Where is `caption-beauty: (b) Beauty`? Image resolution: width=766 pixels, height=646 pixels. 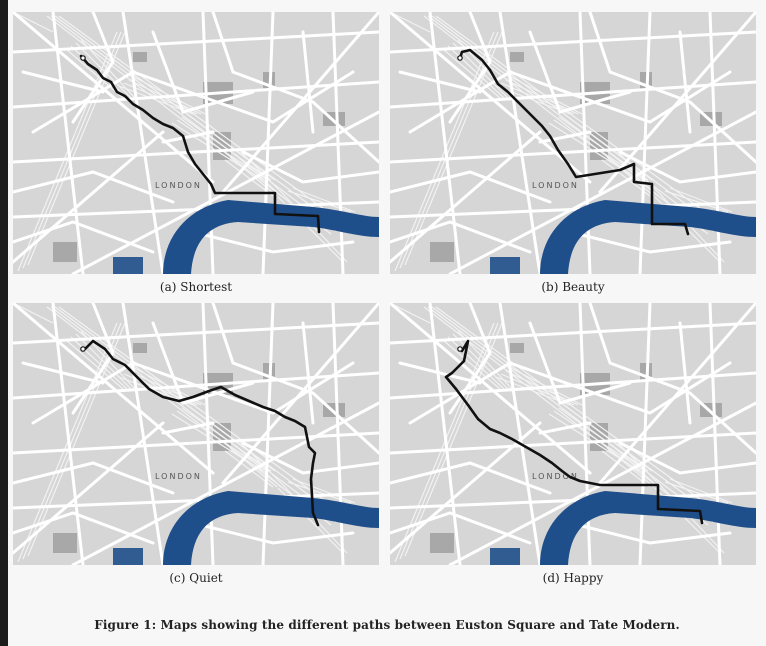
caption-beauty: (b) Beauty is located at coordinates (573, 287).